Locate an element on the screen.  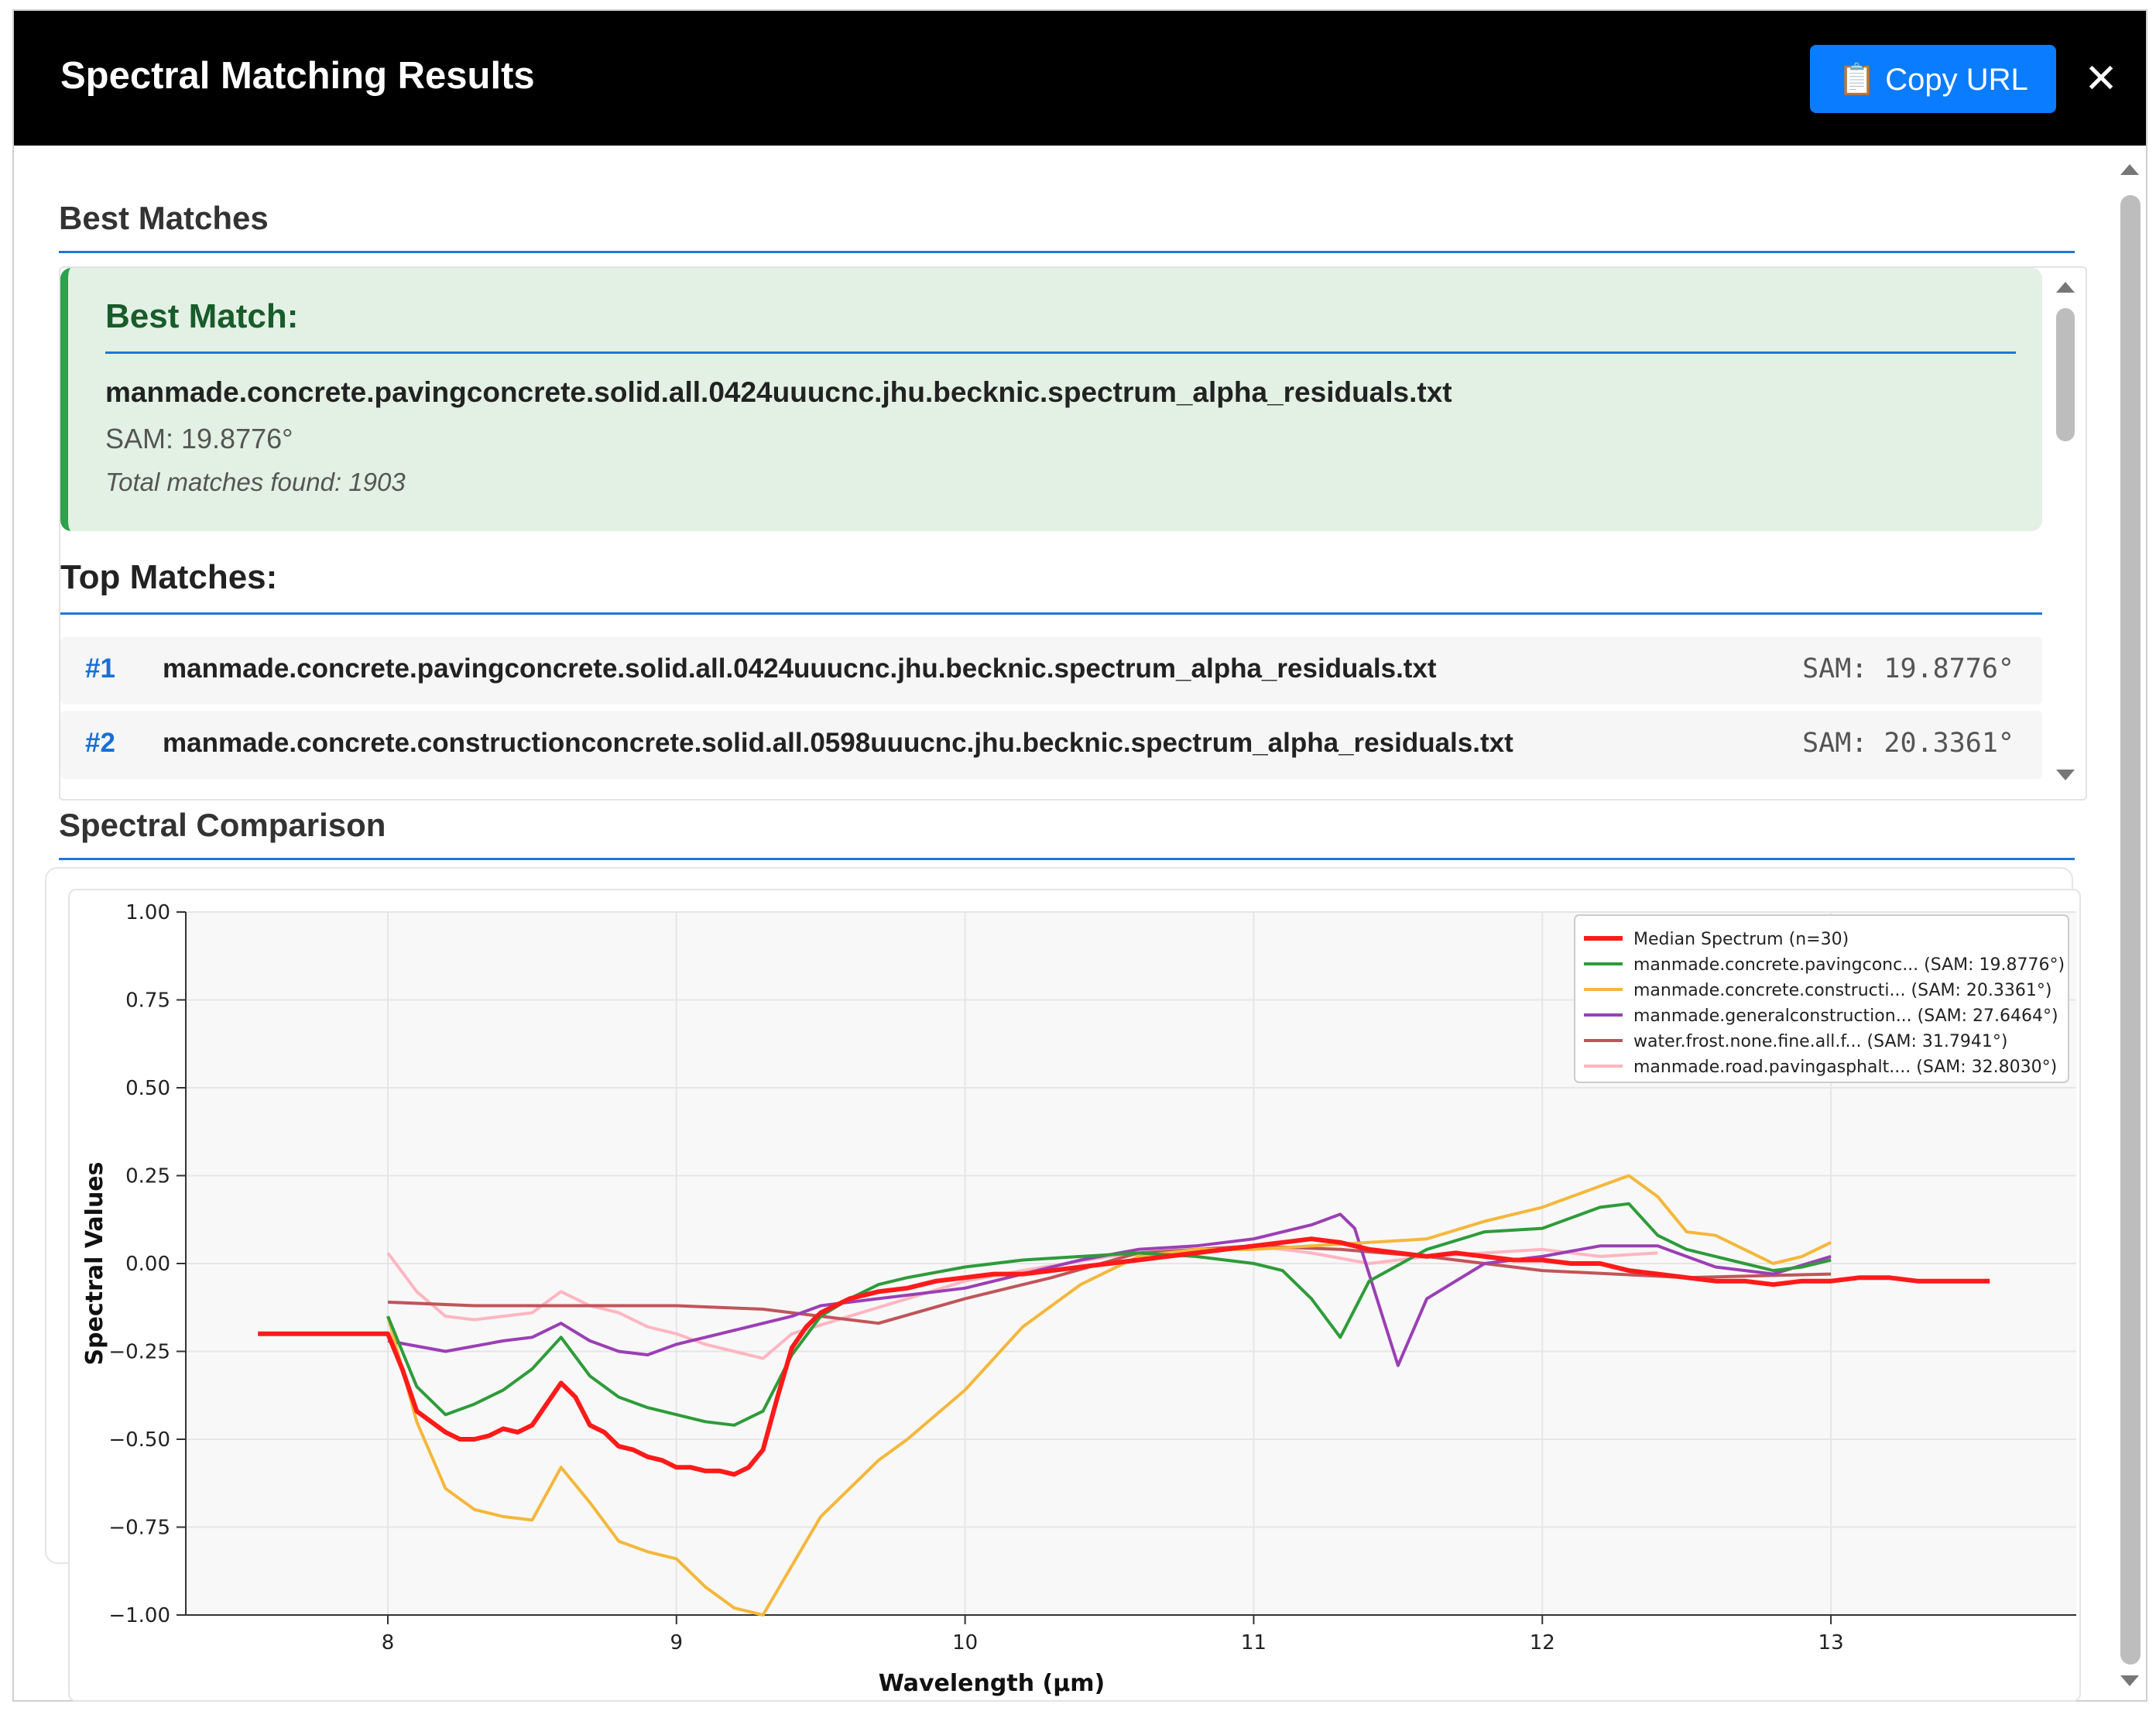
y-tick-label: 0.50 is located at coordinates (147, 1088).